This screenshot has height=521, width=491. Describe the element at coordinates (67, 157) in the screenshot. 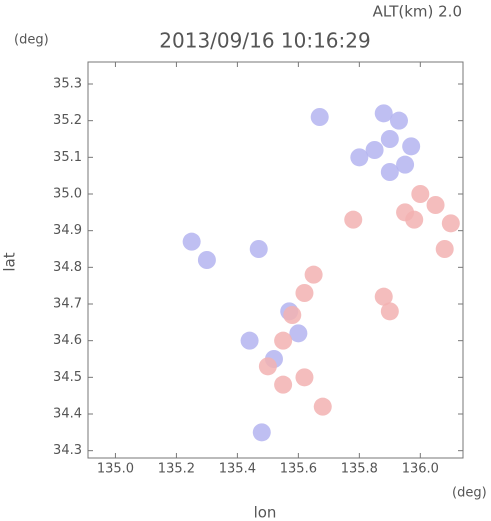

I see `y-tick-label: 35.1` at that location.